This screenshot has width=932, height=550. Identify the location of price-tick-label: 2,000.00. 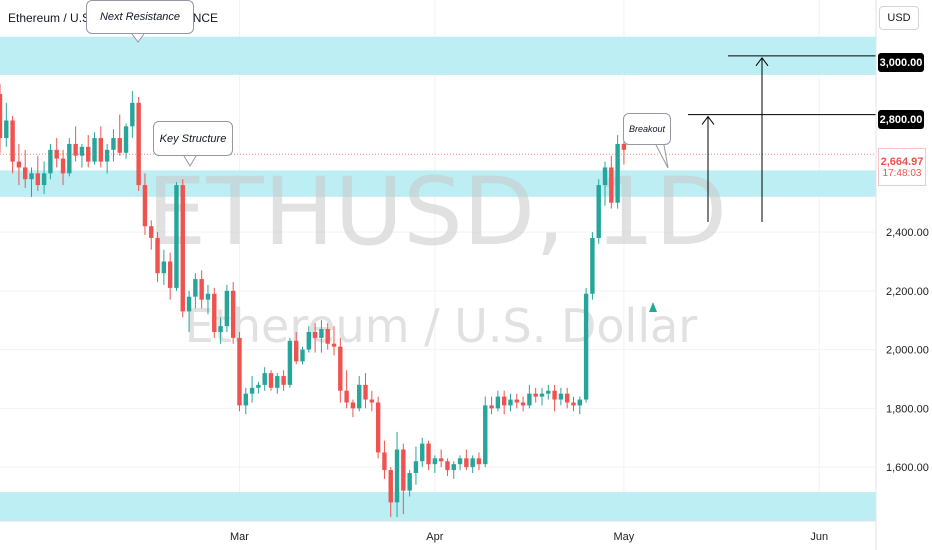
(907, 351).